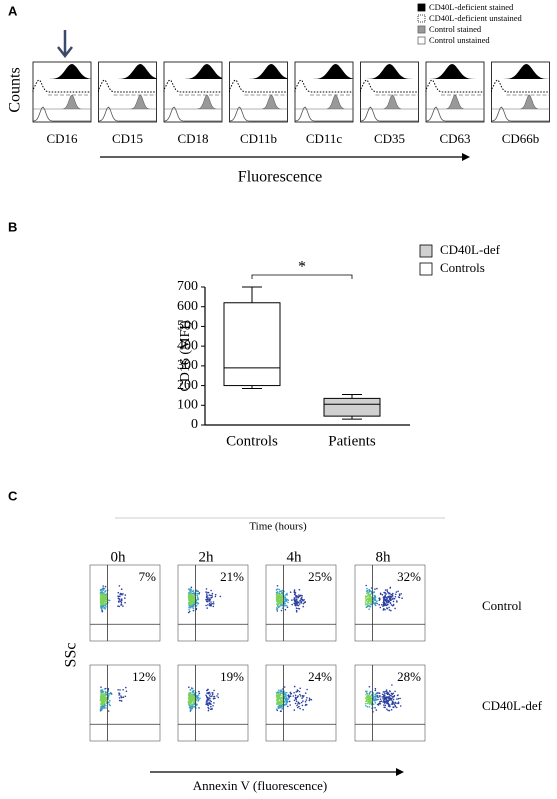 The height and width of the screenshot is (799, 557). Describe the element at coordinates (71, 655) in the screenshot. I see `y-label: SSc` at that location.